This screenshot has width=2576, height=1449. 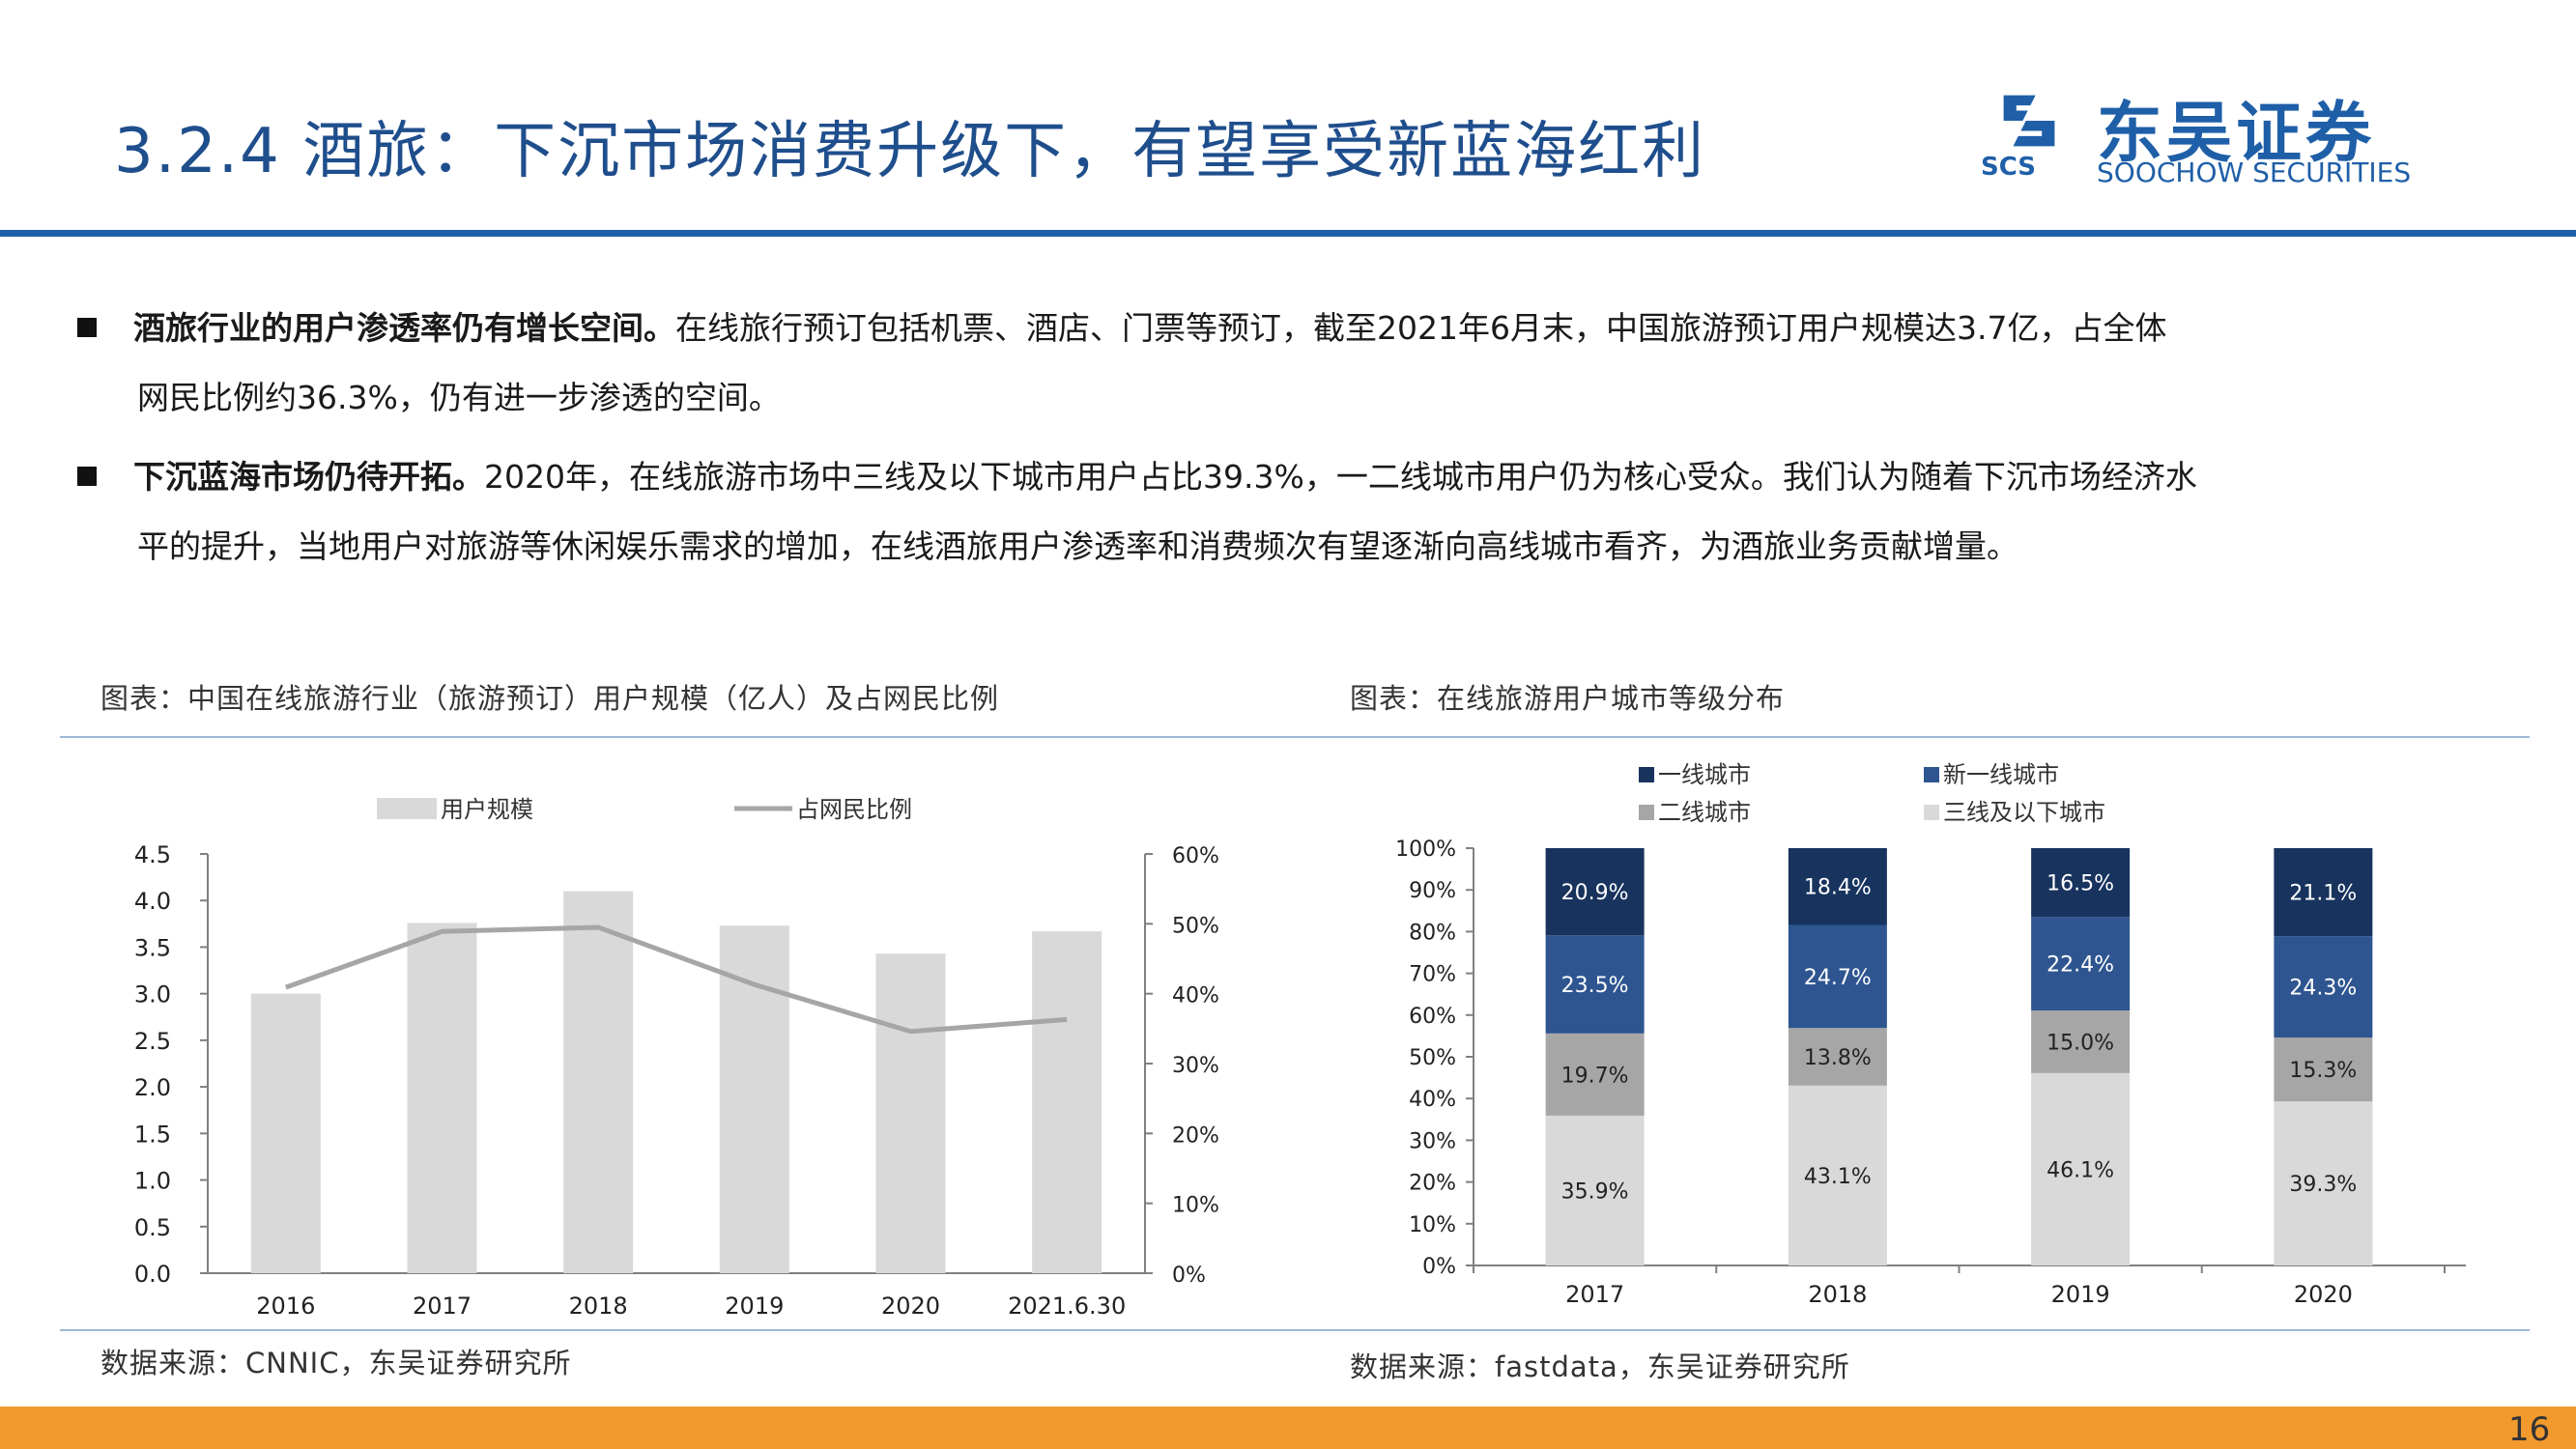 I want to click on data-label: 35.9%, so click(x=1595, y=1191).